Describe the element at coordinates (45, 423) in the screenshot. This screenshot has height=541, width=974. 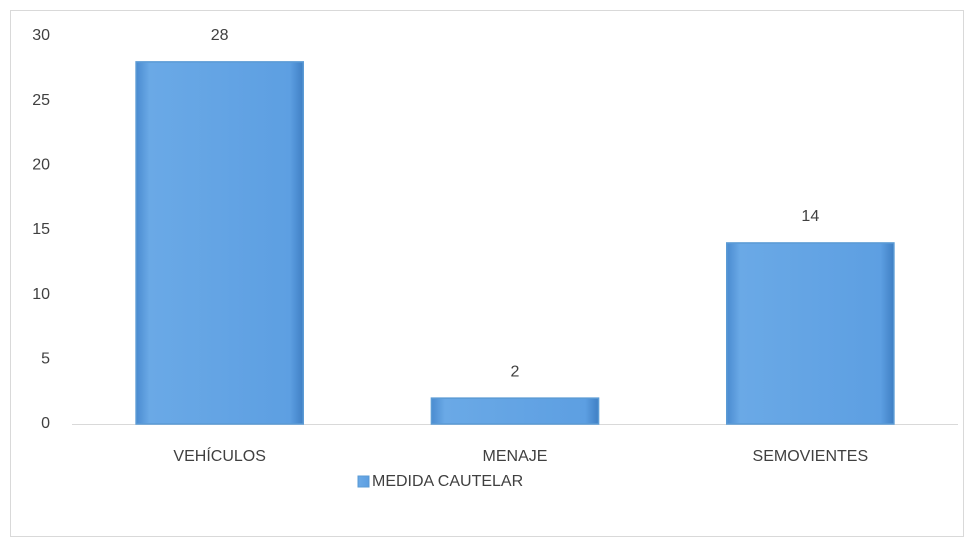
I see `y-tick-label: 0` at that location.